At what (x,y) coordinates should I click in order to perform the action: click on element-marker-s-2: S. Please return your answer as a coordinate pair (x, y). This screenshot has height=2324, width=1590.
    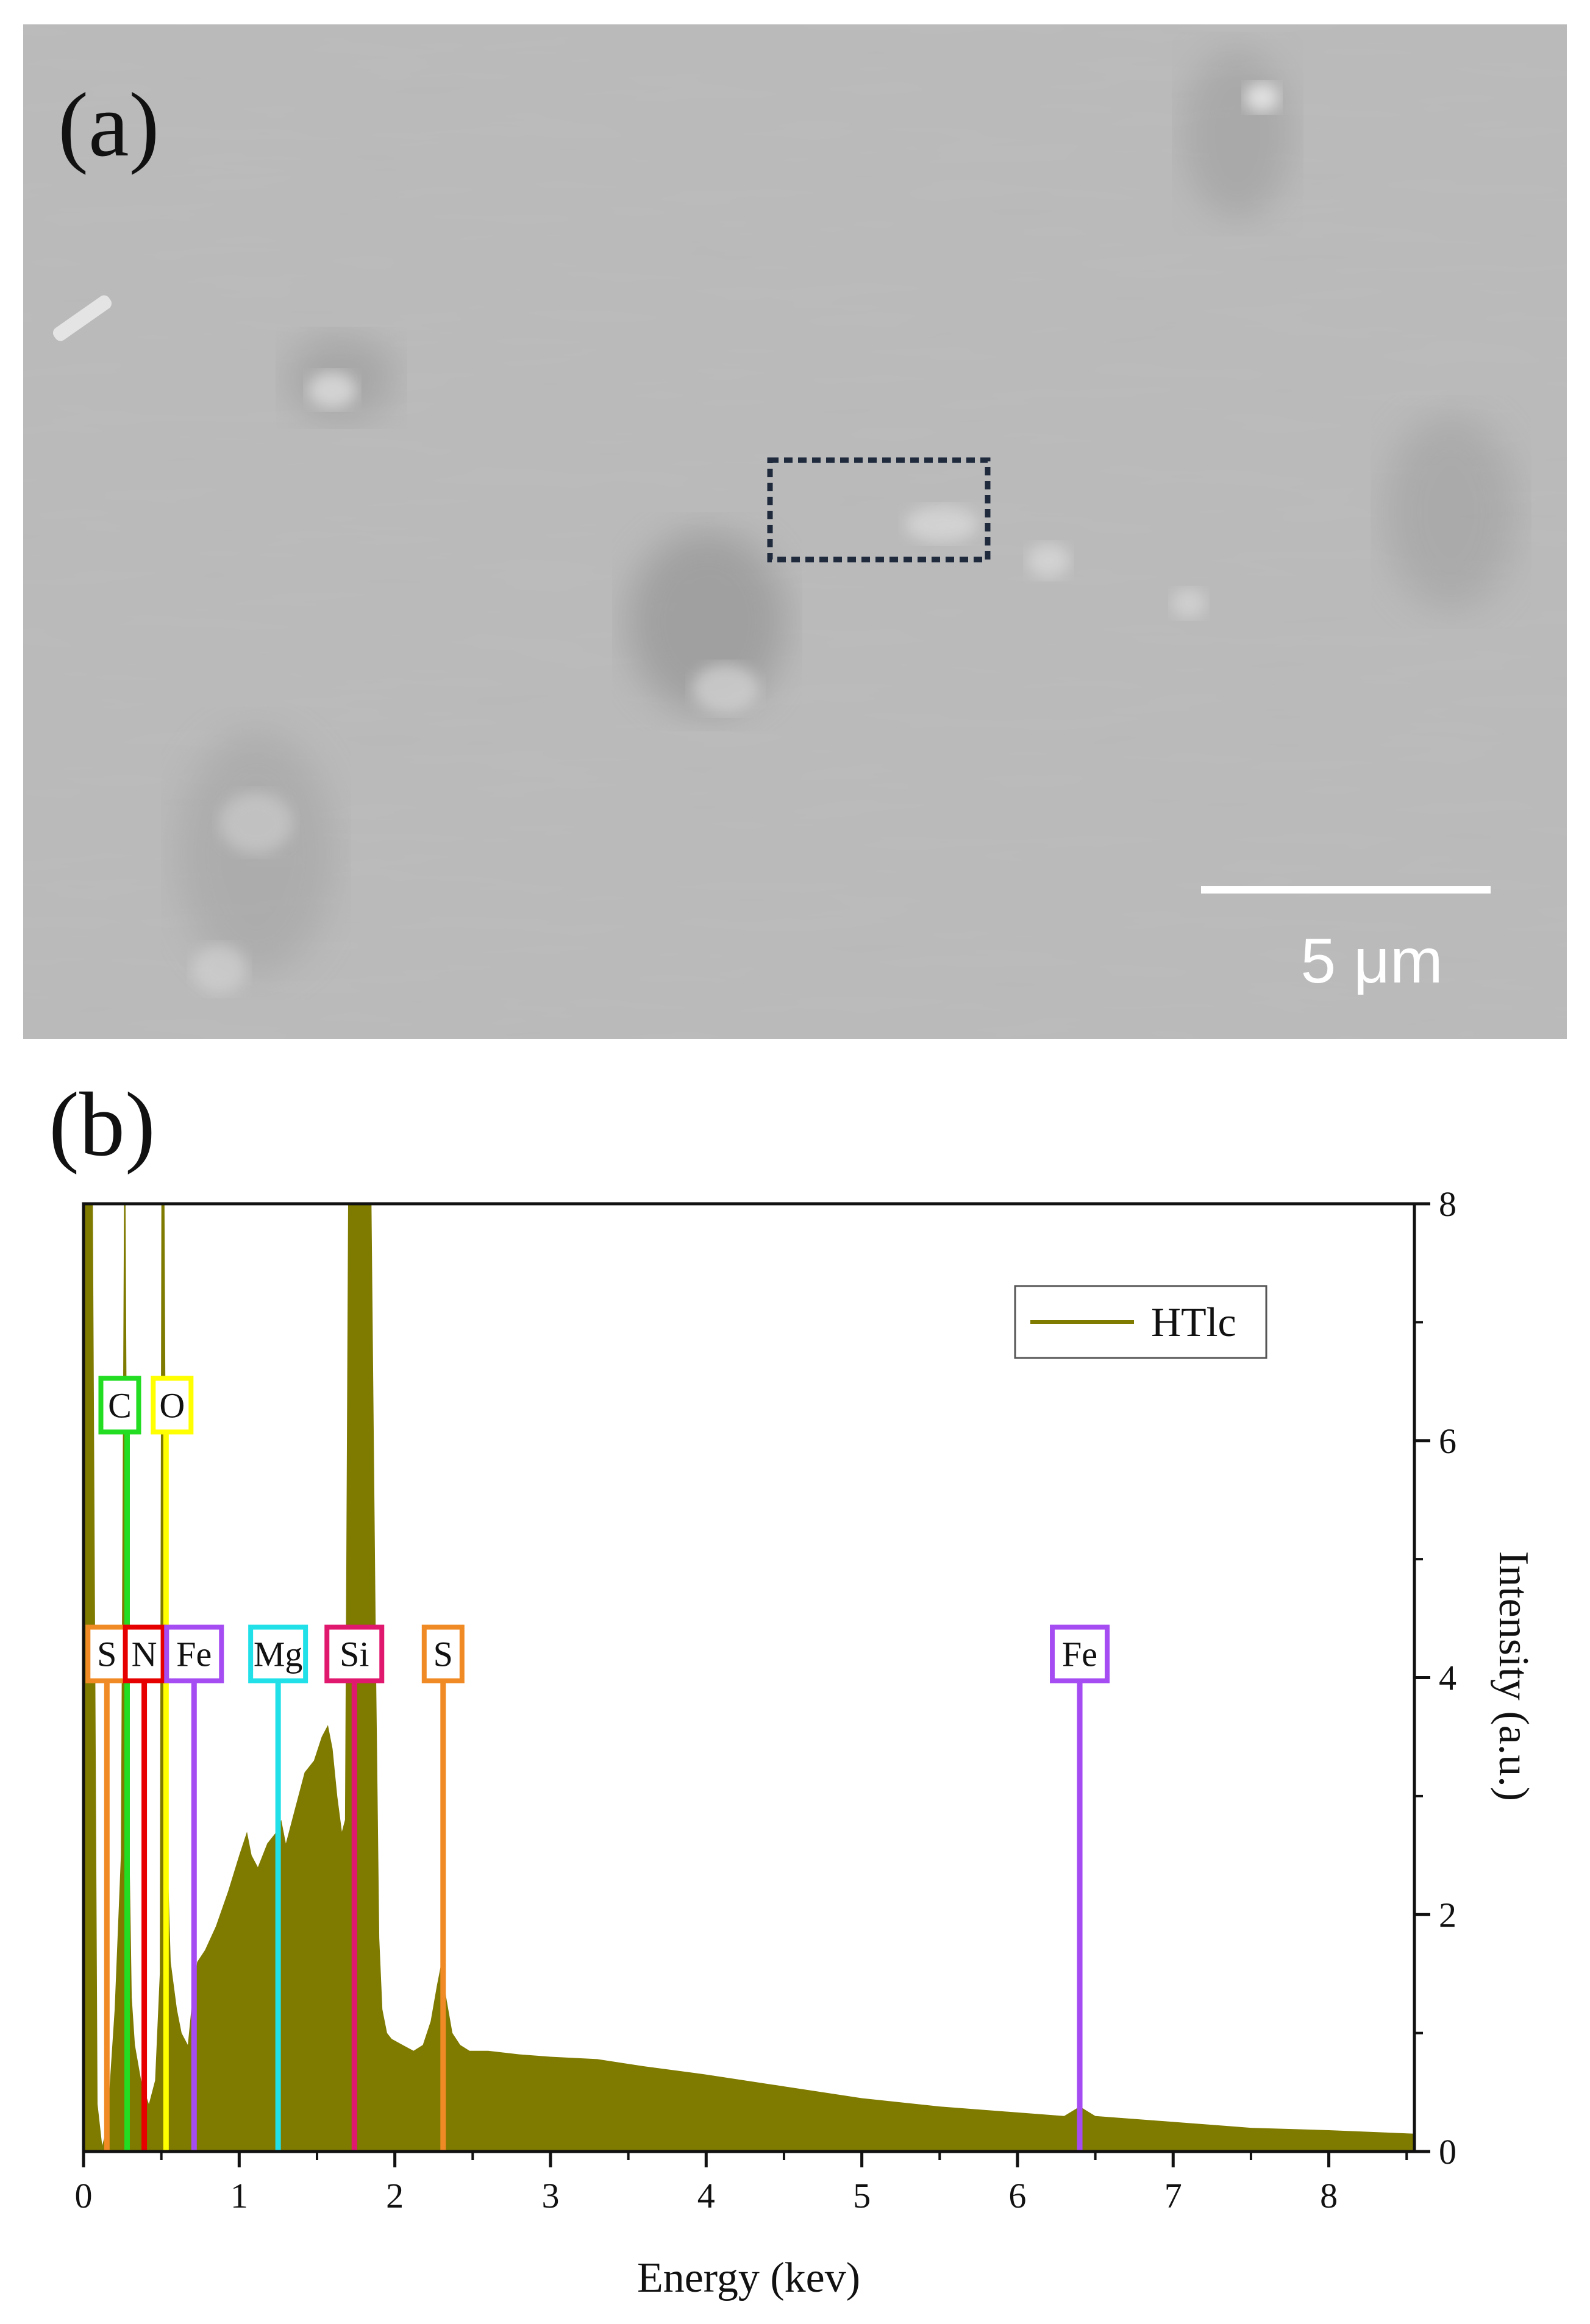
    Looking at the image, I should click on (107, 1888).